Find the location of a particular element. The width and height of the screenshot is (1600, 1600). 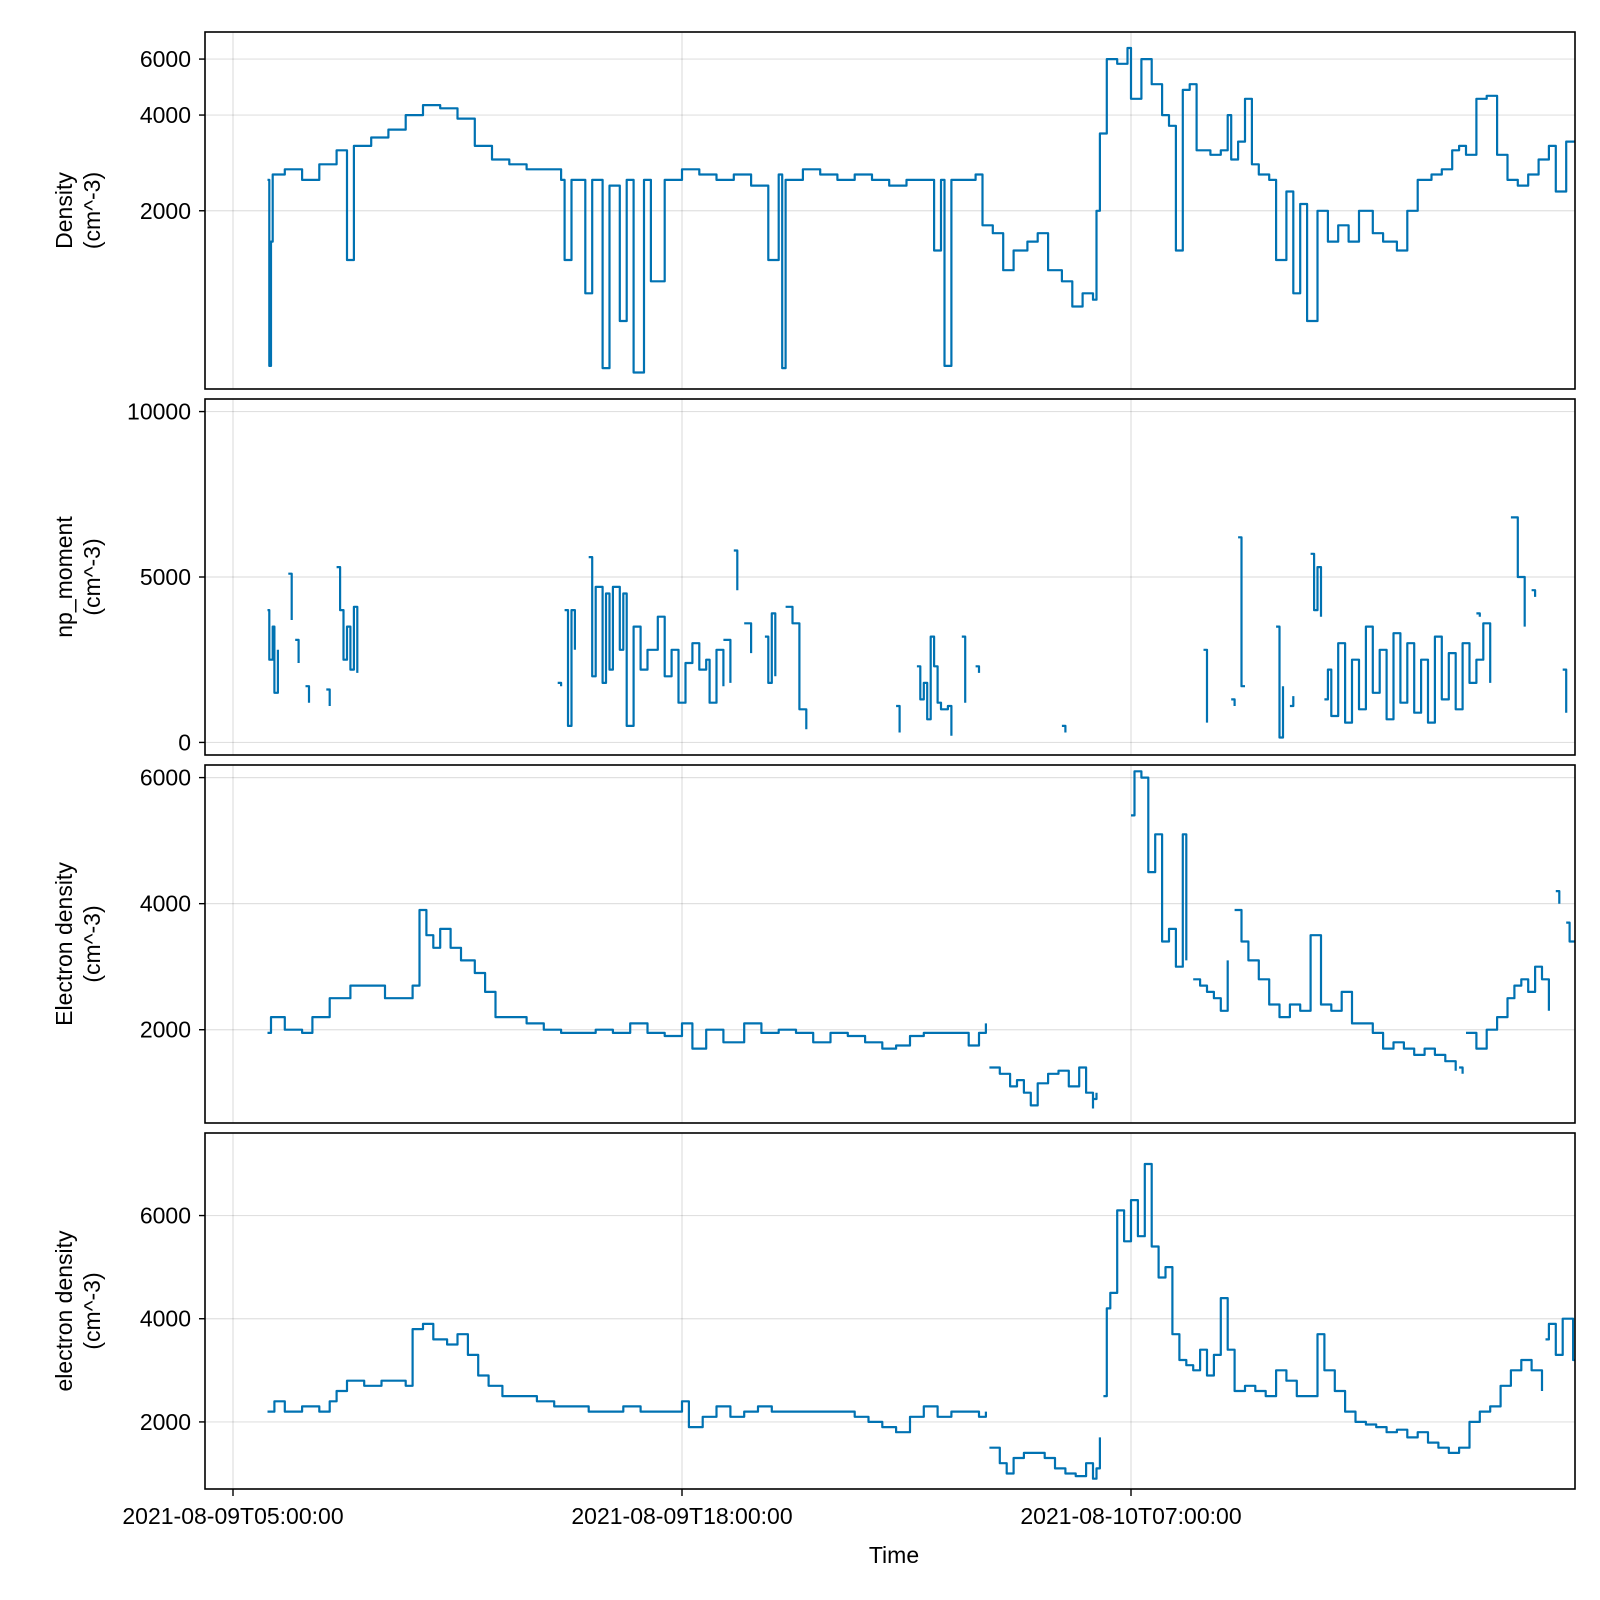

y-axis-label: Density is located at coordinates (64, 210).